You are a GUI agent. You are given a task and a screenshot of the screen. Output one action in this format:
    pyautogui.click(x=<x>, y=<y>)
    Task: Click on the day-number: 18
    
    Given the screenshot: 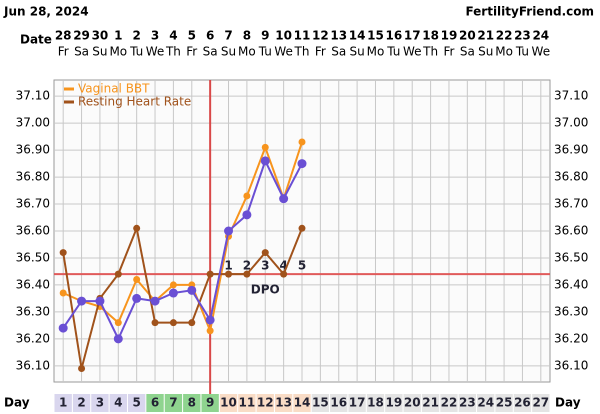 What is the action you would take?
    pyautogui.click(x=375, y=403)
    